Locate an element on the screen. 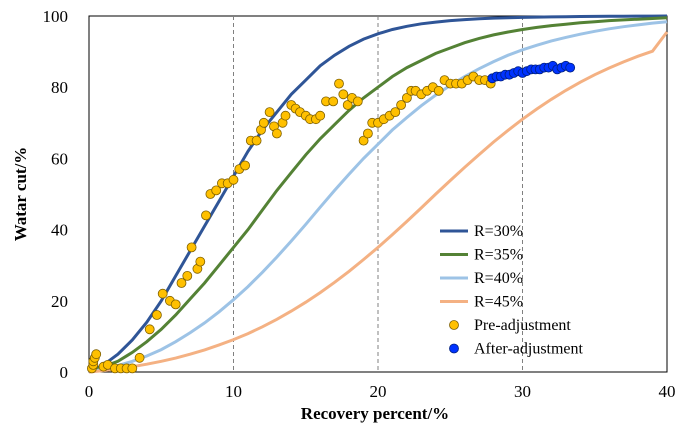 The height and width of the screenshot is (427, 681). x-tick-label: 40 is located at coordinates (667, 391).